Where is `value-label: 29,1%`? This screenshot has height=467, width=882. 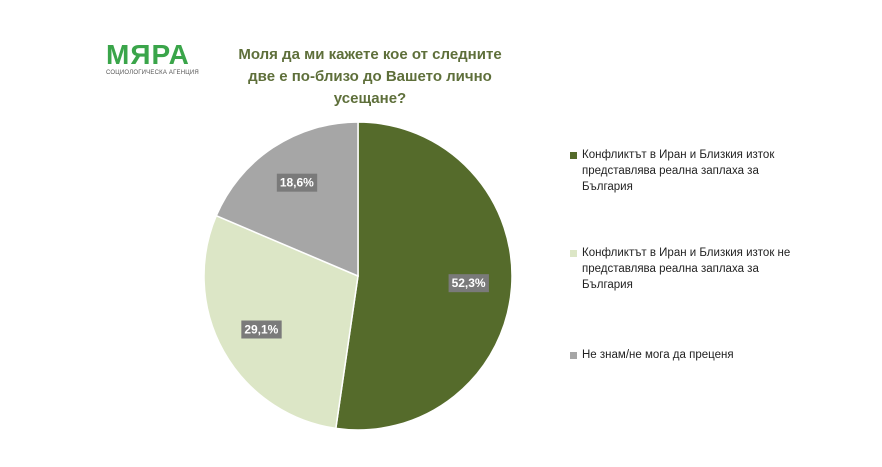
value-label: 29,1% is located at coordinates (261, 330).